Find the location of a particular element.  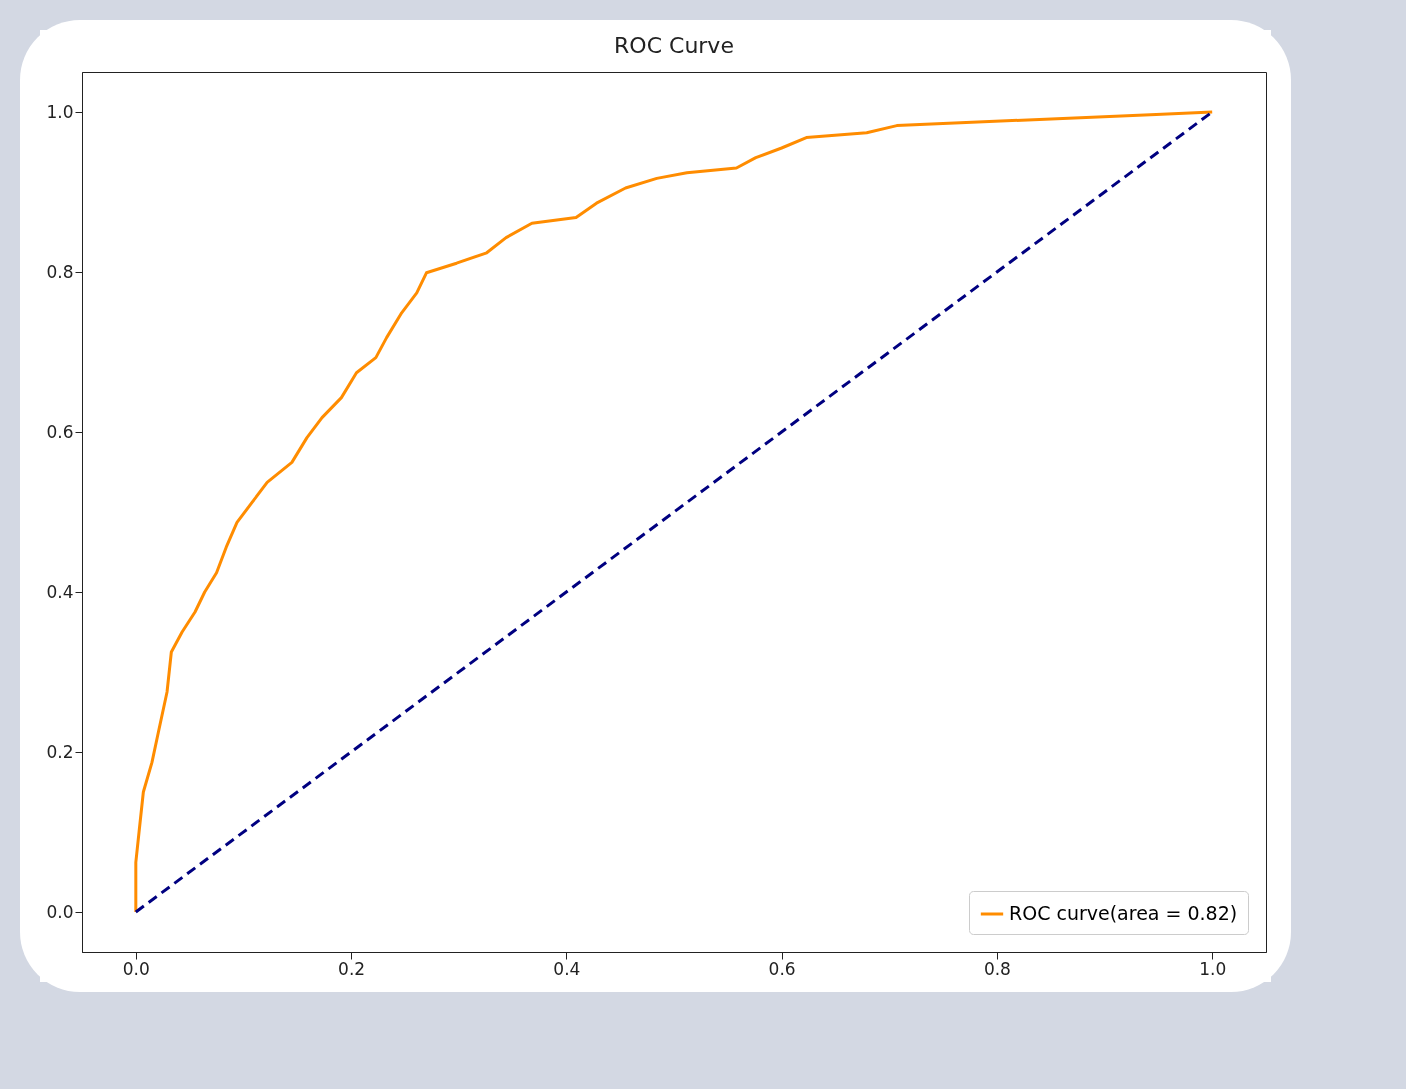

x-tick-label: 0.6 is located at coordinates (782, 968).